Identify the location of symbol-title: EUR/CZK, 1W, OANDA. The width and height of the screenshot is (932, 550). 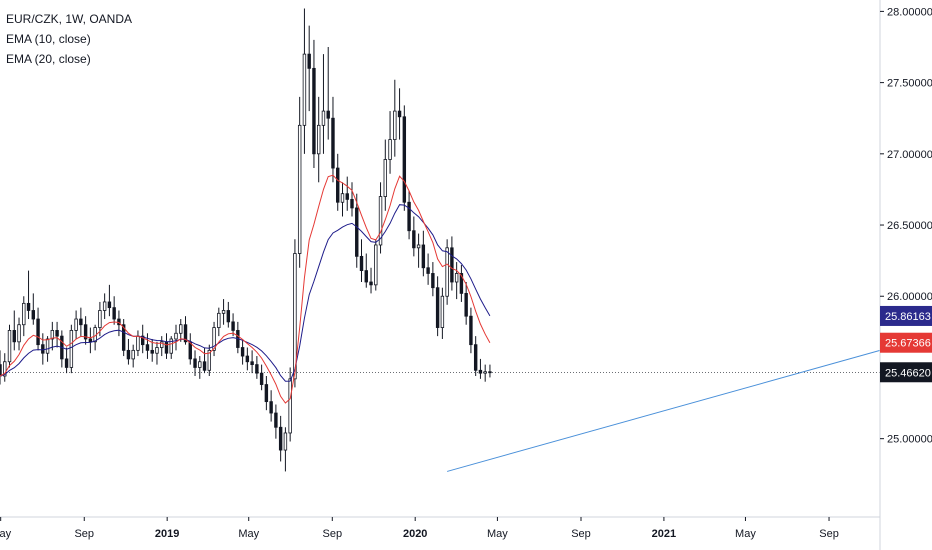
(69, 19).